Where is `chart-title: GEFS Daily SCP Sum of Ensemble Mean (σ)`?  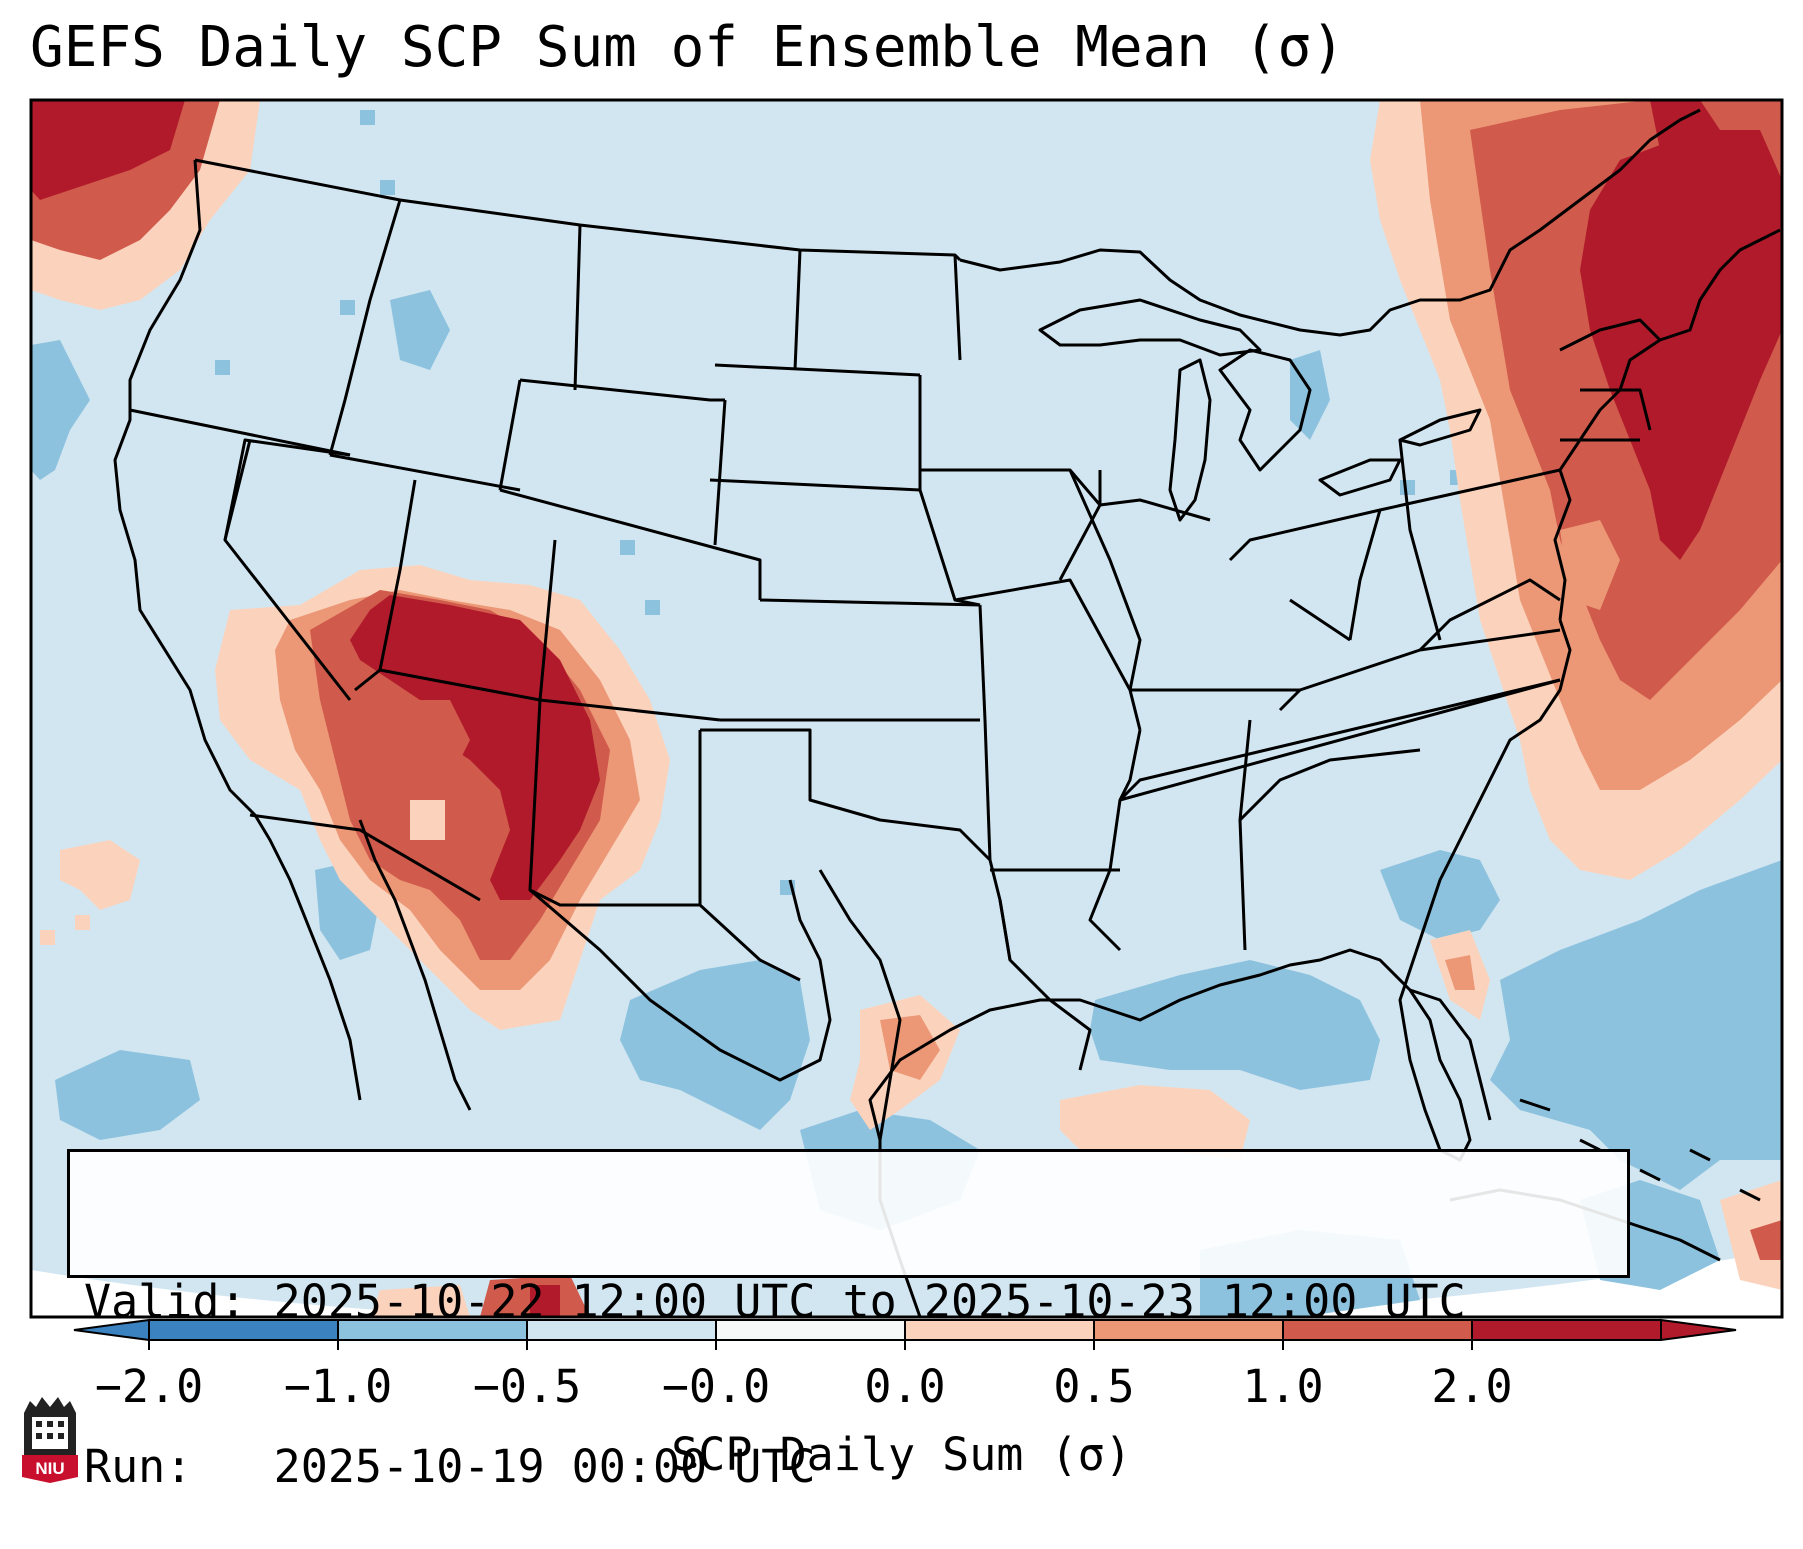 chart-title: GEFS Daily SCP Sum of Ensemble Mean (σ) is located at coordinates (687, 47).